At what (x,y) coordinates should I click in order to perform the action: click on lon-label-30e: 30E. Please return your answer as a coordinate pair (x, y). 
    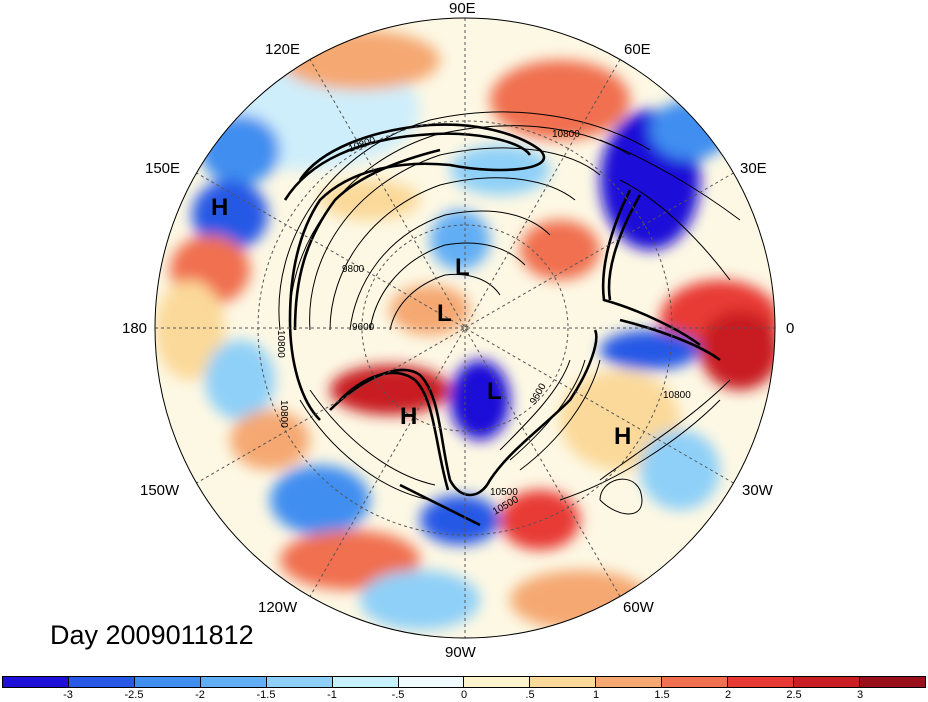
    Looking at the image, I should click on (753, 168).